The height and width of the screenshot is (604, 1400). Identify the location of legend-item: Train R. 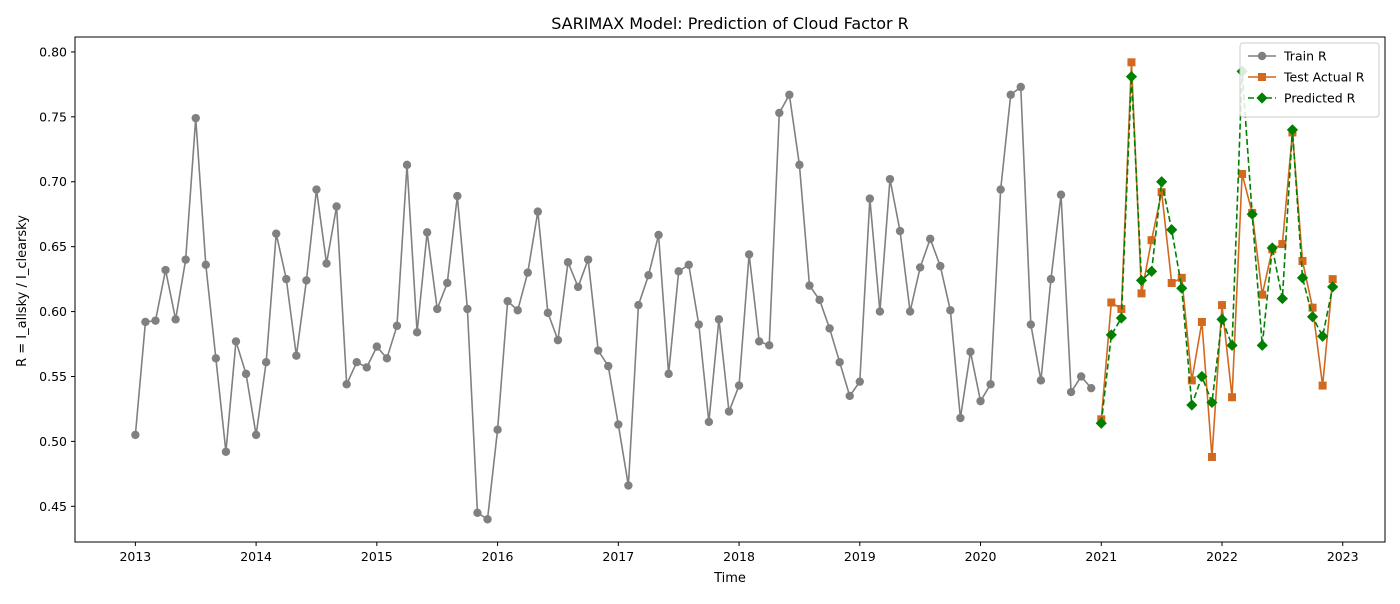
(1287, 56).